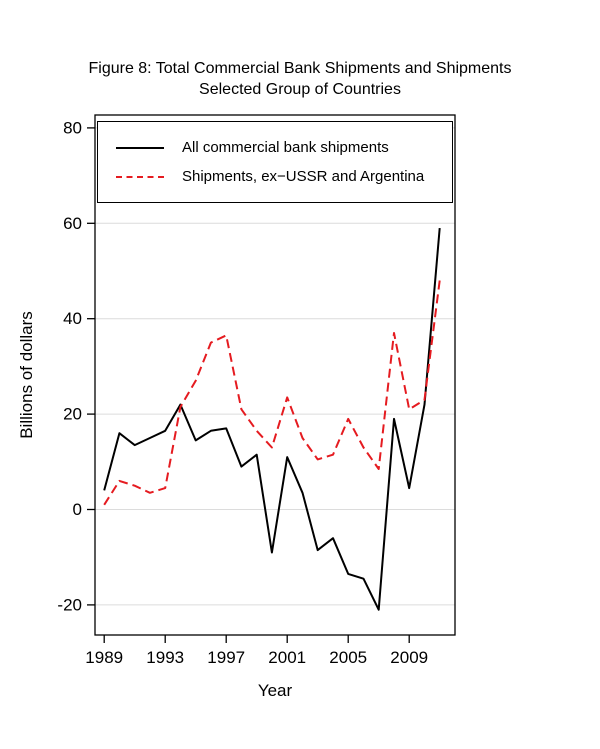  I want to click on legend-item-ex-ussr-argentina: Shipments, ex−USSR and Argentina, so click(275, 176).